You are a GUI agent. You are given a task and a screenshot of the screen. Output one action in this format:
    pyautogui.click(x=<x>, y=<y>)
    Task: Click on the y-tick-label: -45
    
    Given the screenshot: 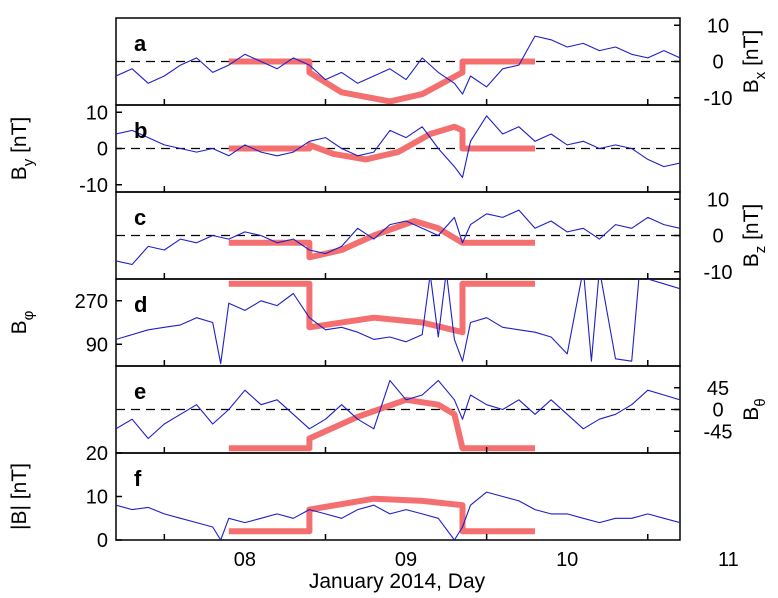 What is the action you would take?
    pyautogui.click(x=718, y=432)
    